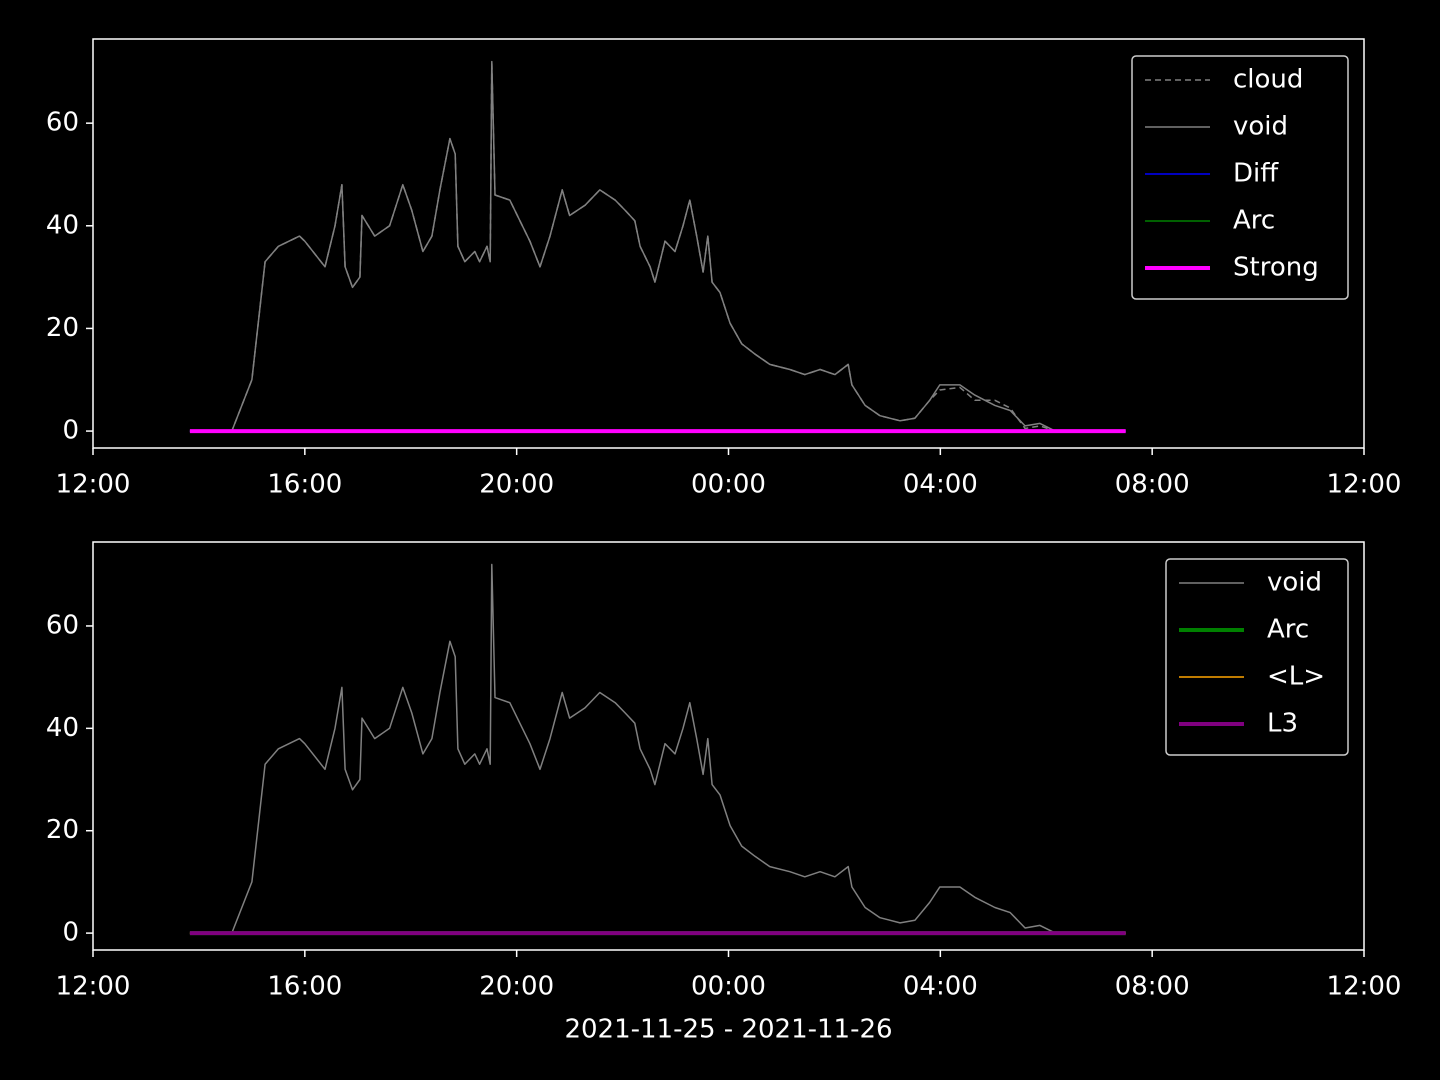 Image resolution: width=1440 pixels, height=1080 pixels. What do you see at coordinates (1282, 724) in the screenshot?
I see `legend-label: L3` at bounding box center [1282, 724].